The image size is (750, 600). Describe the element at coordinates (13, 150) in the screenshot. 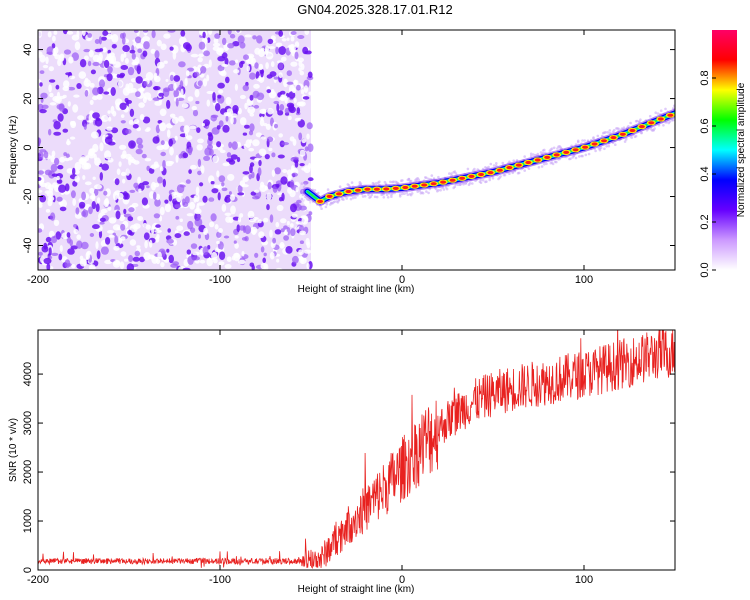

I see `spectrogram-y-axis-label: Frequency (Hz)` at that location.